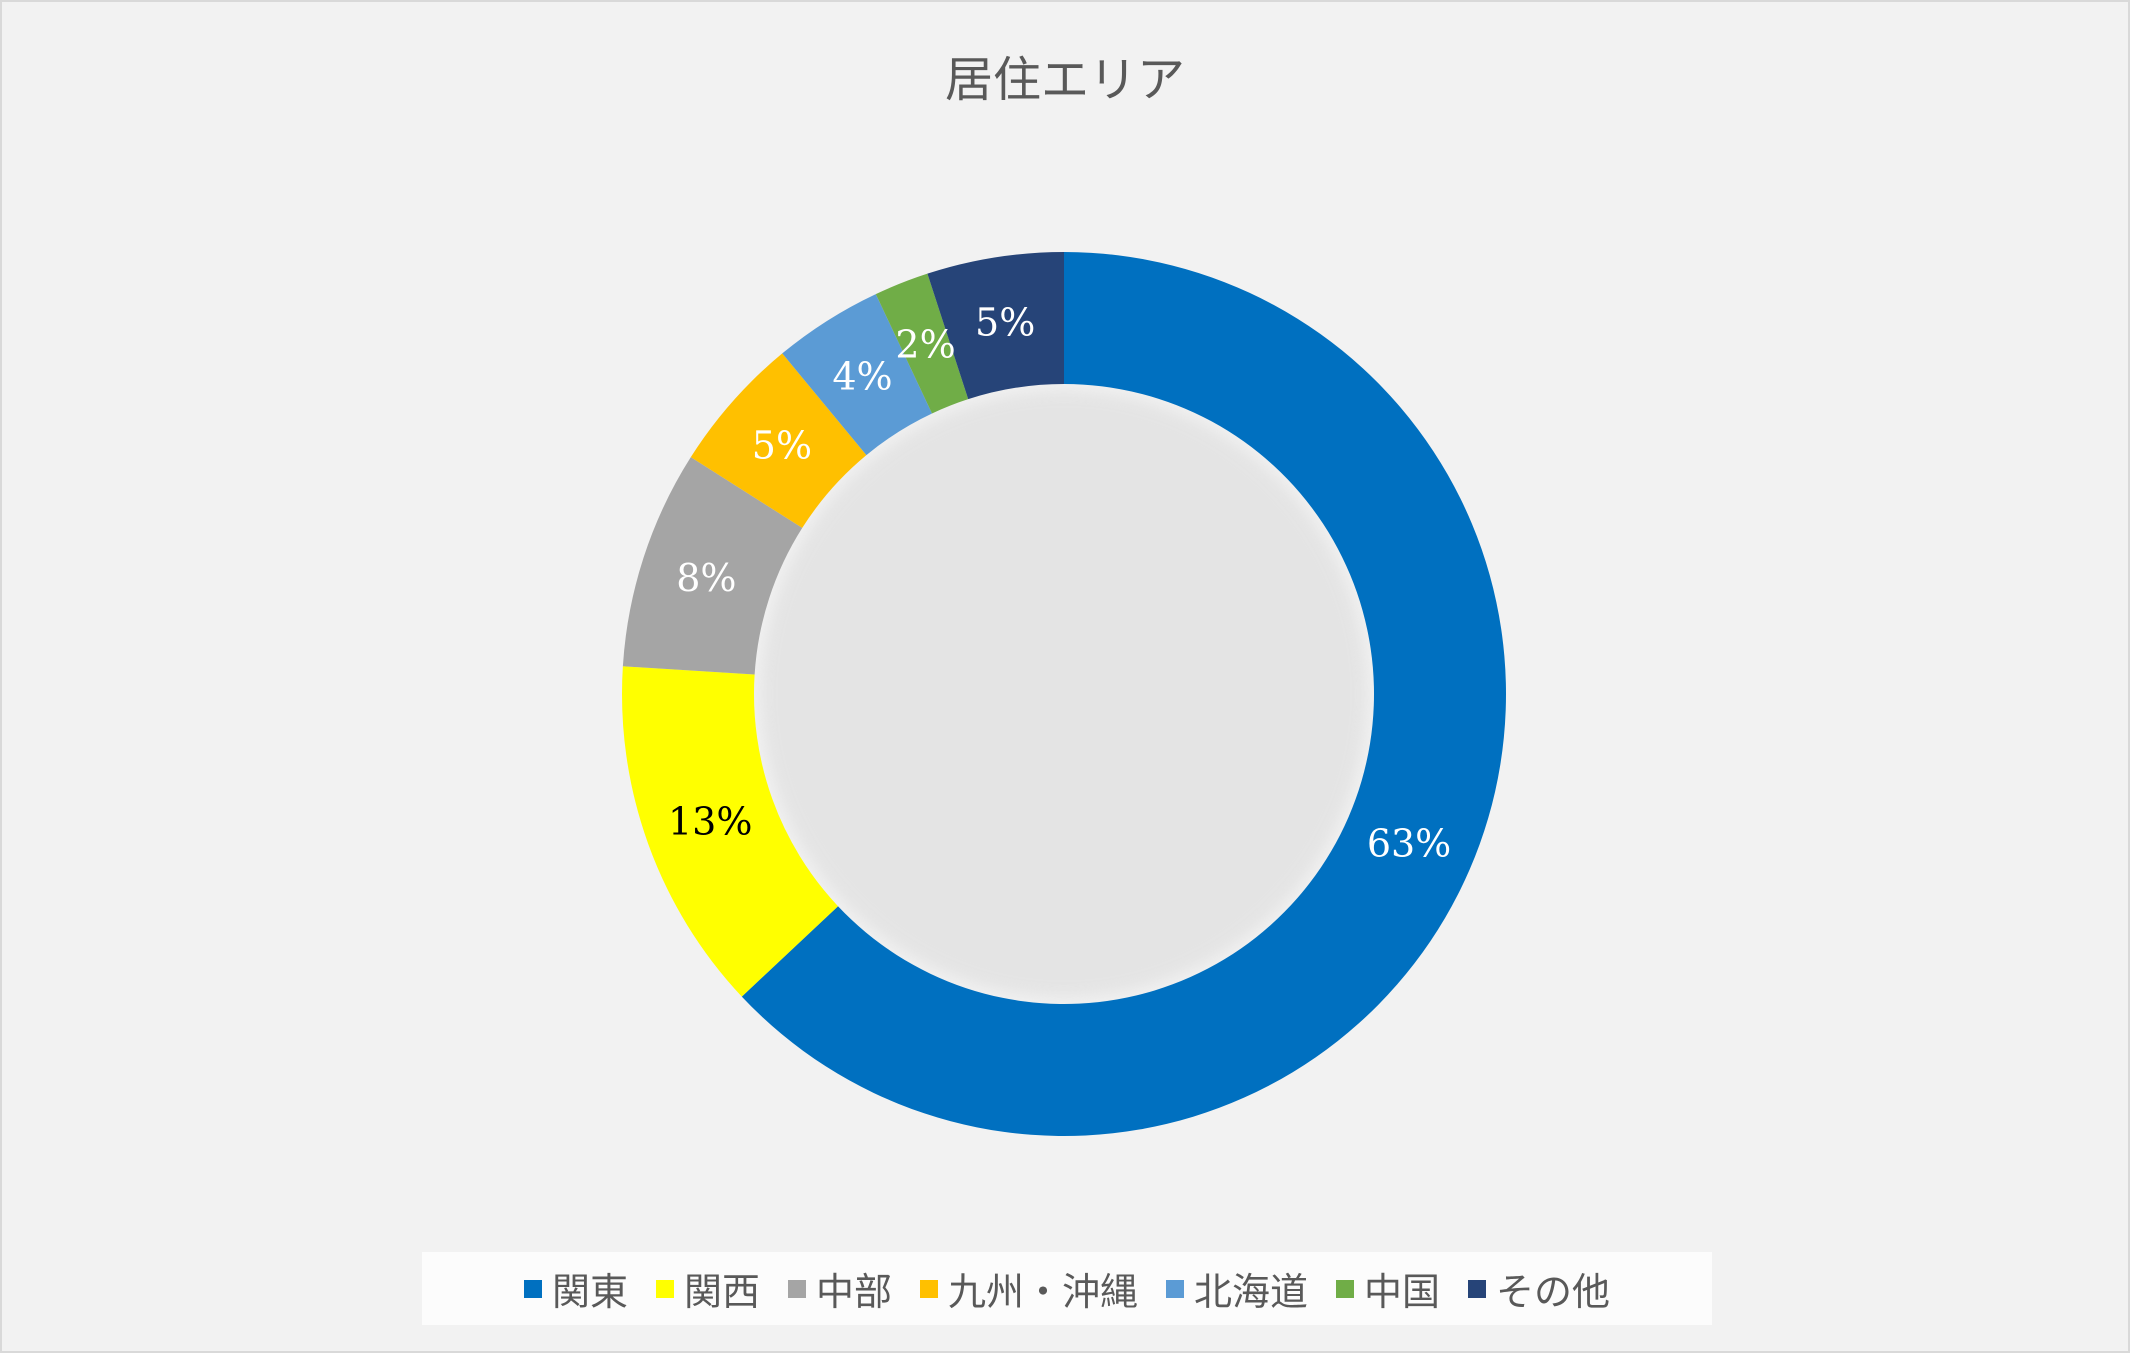 The width and height of the screenshot is (2130, 1353). I want to click on legend-item-7: その他, so click(1539, 1288).